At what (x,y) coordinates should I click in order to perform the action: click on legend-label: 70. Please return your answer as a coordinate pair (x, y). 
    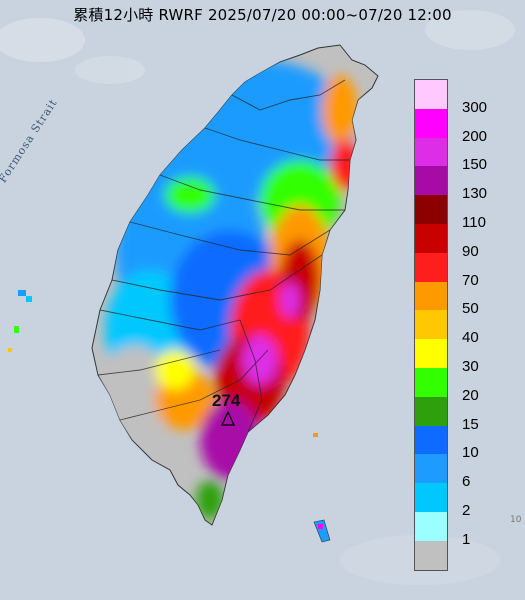
    Looking at the image, I should click on (470, 280).